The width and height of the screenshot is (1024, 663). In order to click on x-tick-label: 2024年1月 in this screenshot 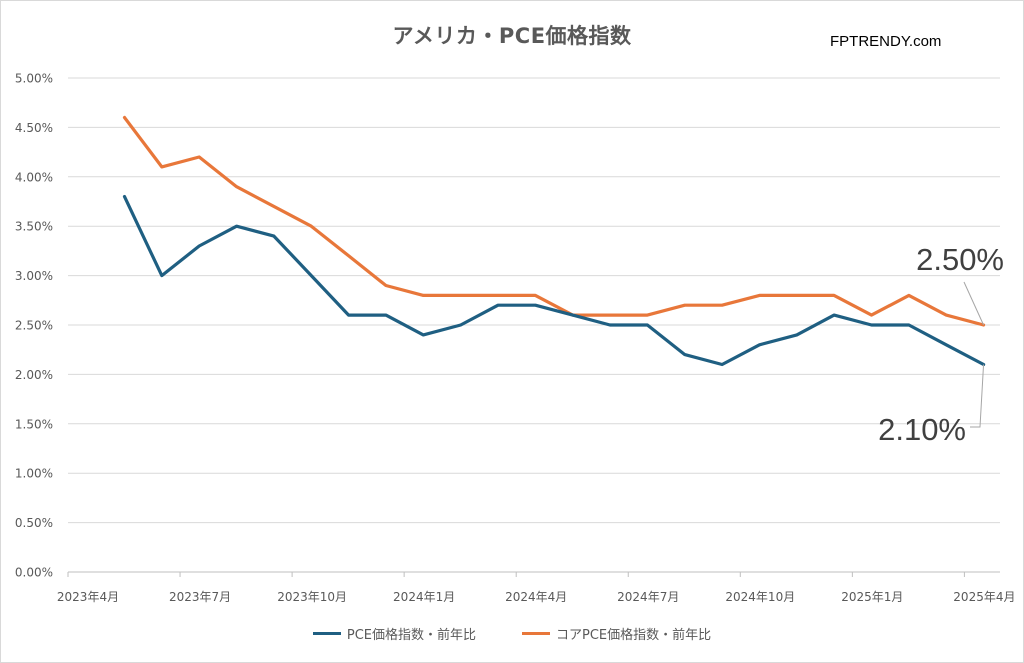, I will do `click(424, 597)`.